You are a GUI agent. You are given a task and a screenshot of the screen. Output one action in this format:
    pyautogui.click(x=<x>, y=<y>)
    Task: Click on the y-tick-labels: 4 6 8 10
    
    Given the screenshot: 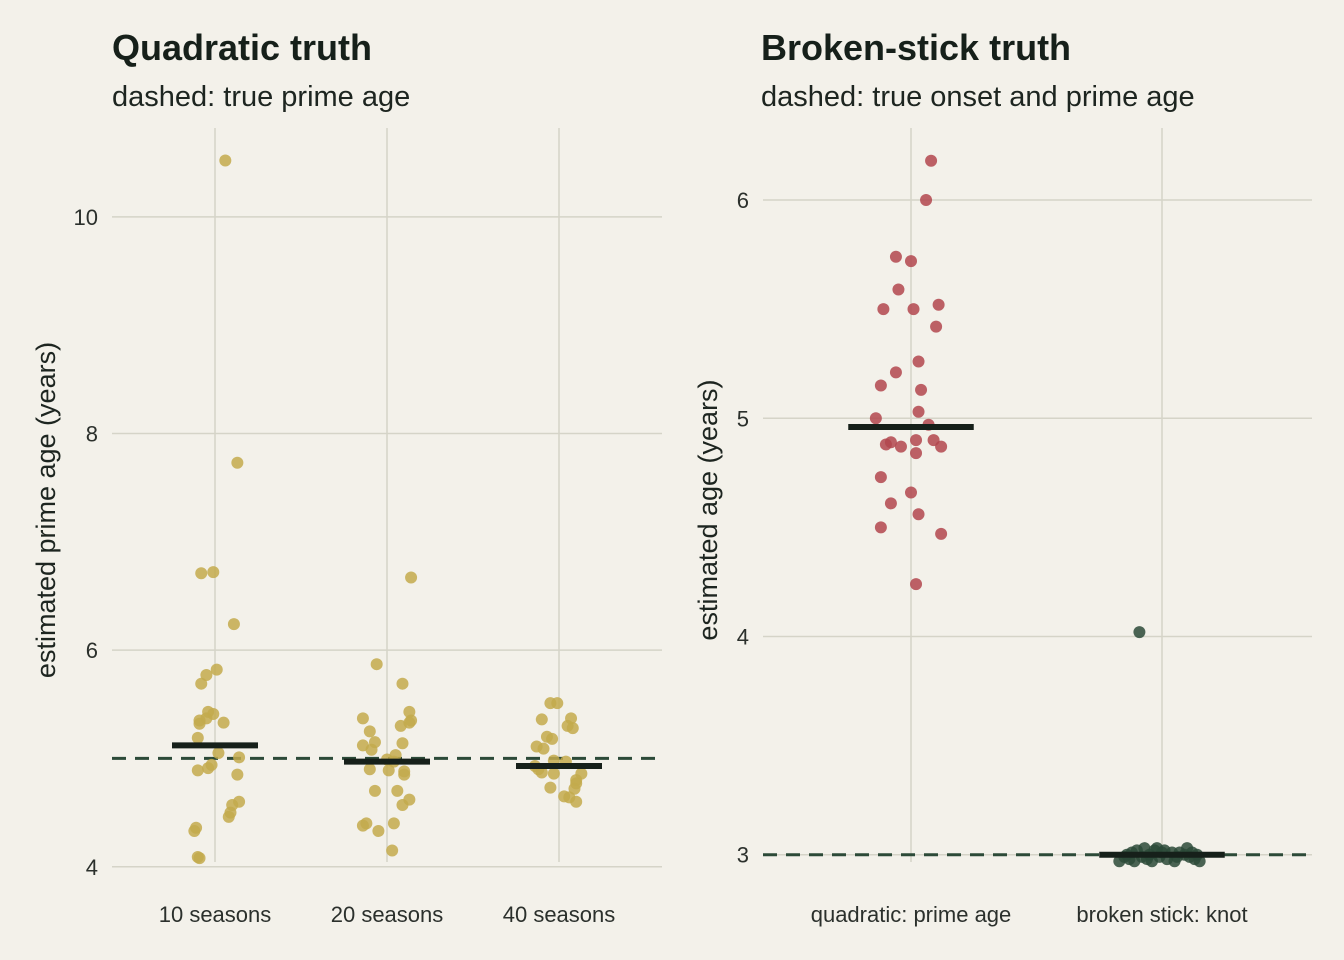 What is the action you would take?
    pyautogui.click(x=86, y=542)
    